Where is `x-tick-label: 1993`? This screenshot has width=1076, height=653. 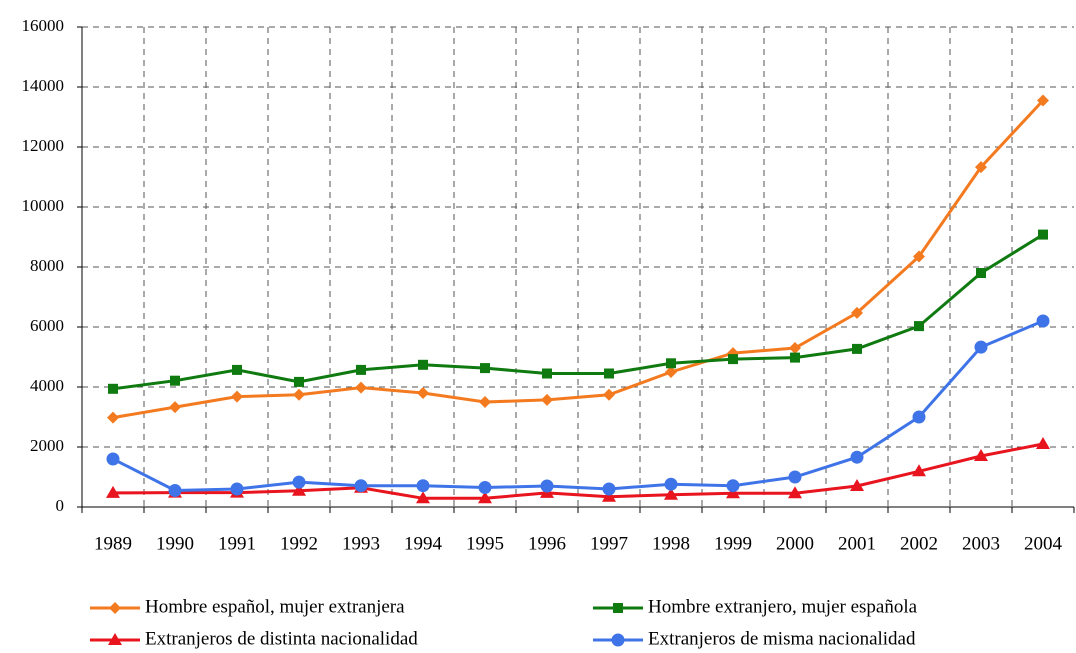
x-tick-label: 1993 is located at coordinates (361, 543).